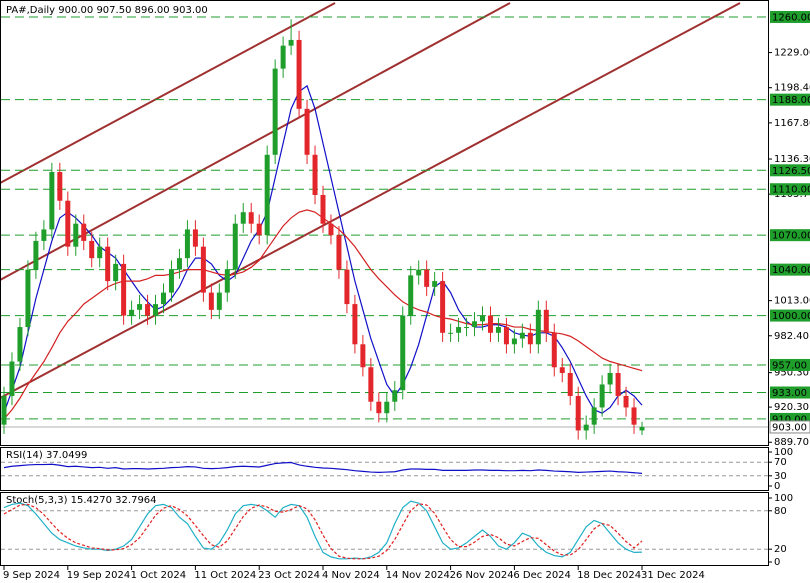 The image size is (810, 583). I want to click on x-tick-label: 4 Nov 2024, so click(351, 575).